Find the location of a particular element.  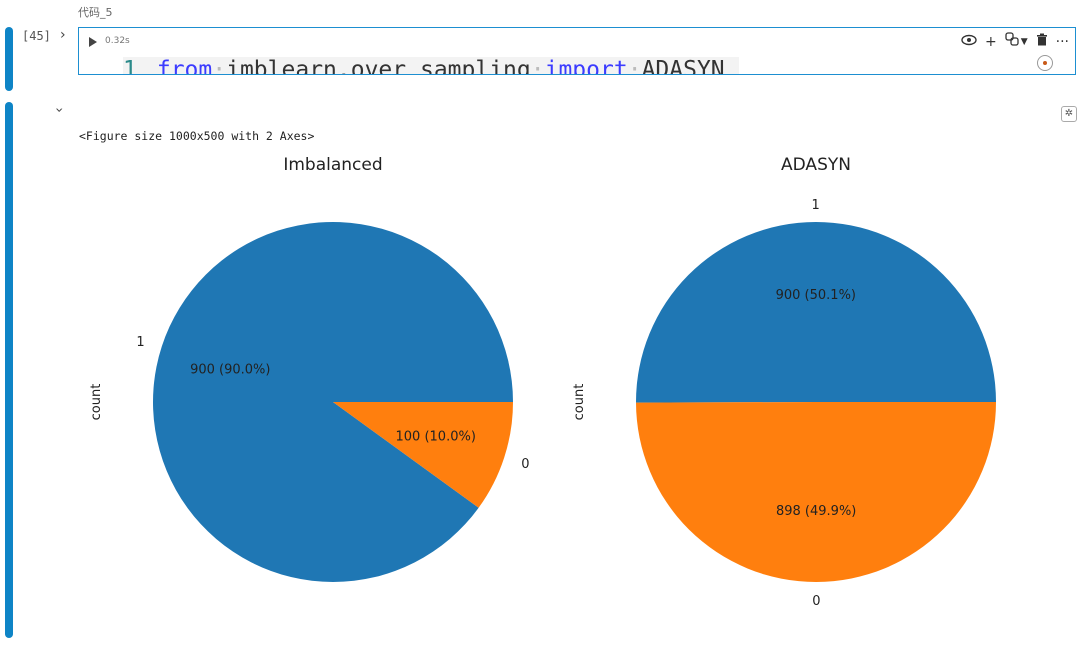

chevron-right-icon: › is located at coordinates (63, 35).